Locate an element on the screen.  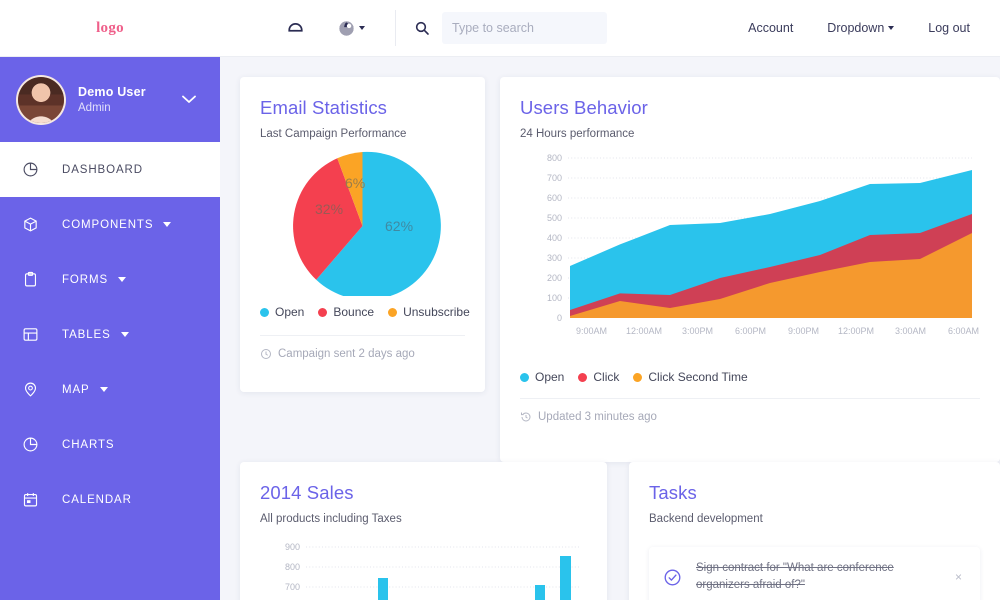
users-behavior-area-chart: 800 700 600 500 400 300 200 100 0 is located at coordinates (763, 244).